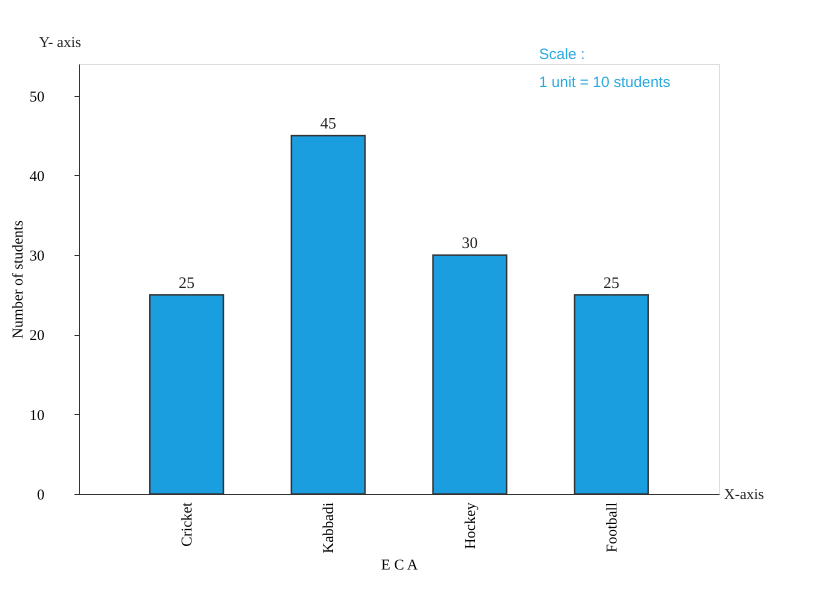  I want to click on x-tick-label: Cricket, so click(188, 524).